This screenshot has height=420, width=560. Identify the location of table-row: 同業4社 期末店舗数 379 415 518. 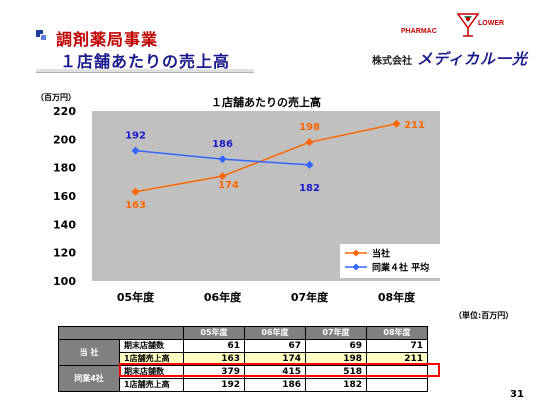
(243, 378).